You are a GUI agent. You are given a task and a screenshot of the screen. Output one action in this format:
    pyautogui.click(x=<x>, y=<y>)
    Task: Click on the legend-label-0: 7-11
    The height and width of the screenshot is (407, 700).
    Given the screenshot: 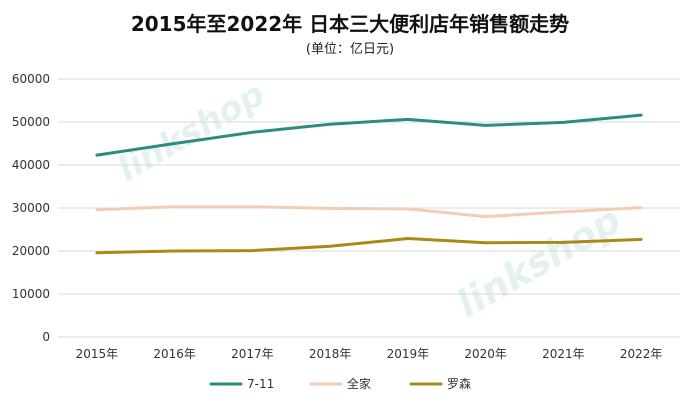 What is the action you would take?
    pyautogui.click(x=260, y=384)
    